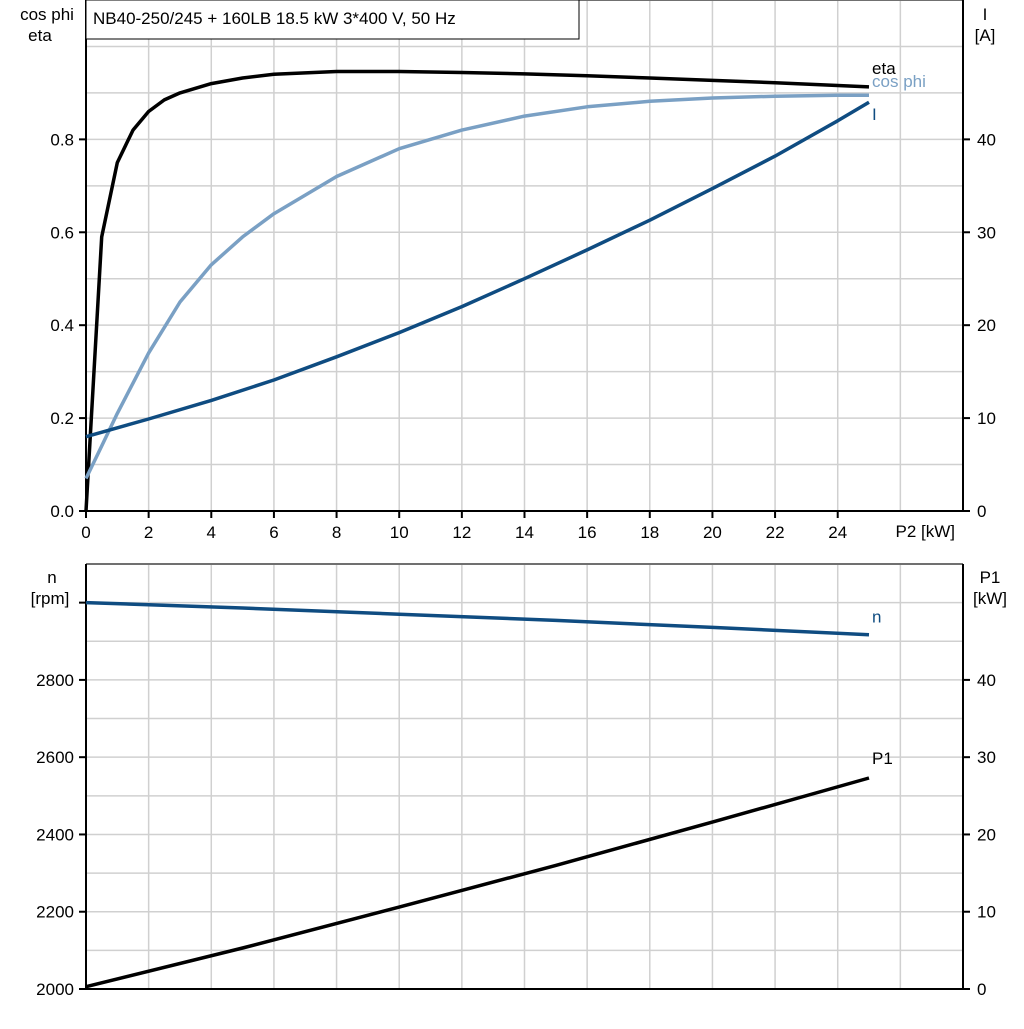 Image resolution: width=1024 pixels, height=1029 pixels. I want to click on x-tick-label: 18, so click(649, 532).